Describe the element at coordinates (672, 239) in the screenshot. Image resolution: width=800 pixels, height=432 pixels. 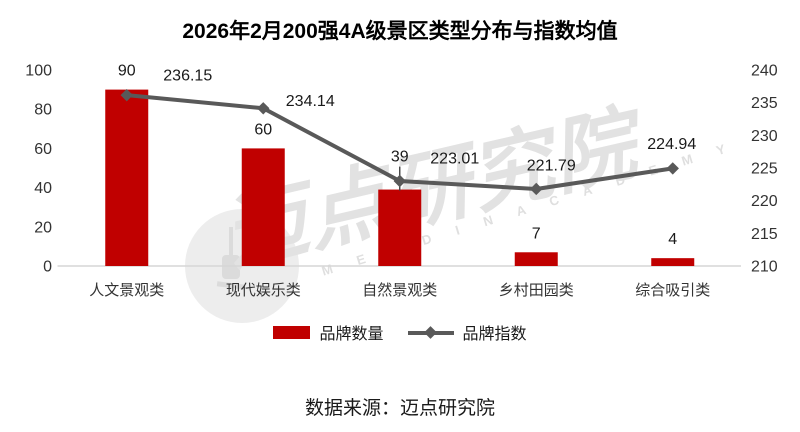
I see `bar-value-label: 4` at that location.